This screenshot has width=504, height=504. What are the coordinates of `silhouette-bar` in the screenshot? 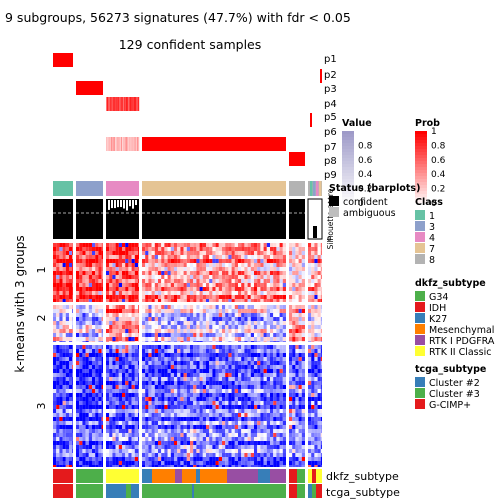 It's located at (297, 219).